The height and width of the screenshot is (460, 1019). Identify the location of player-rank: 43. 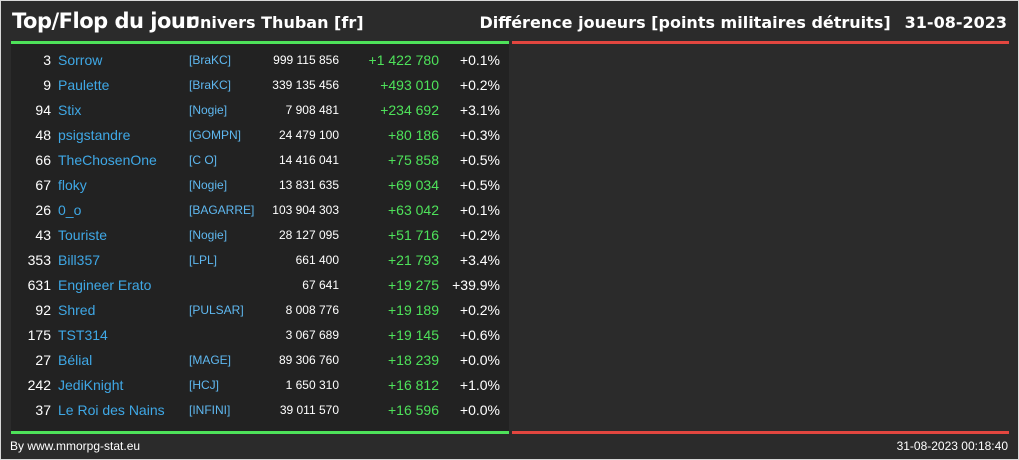
(43, 235).